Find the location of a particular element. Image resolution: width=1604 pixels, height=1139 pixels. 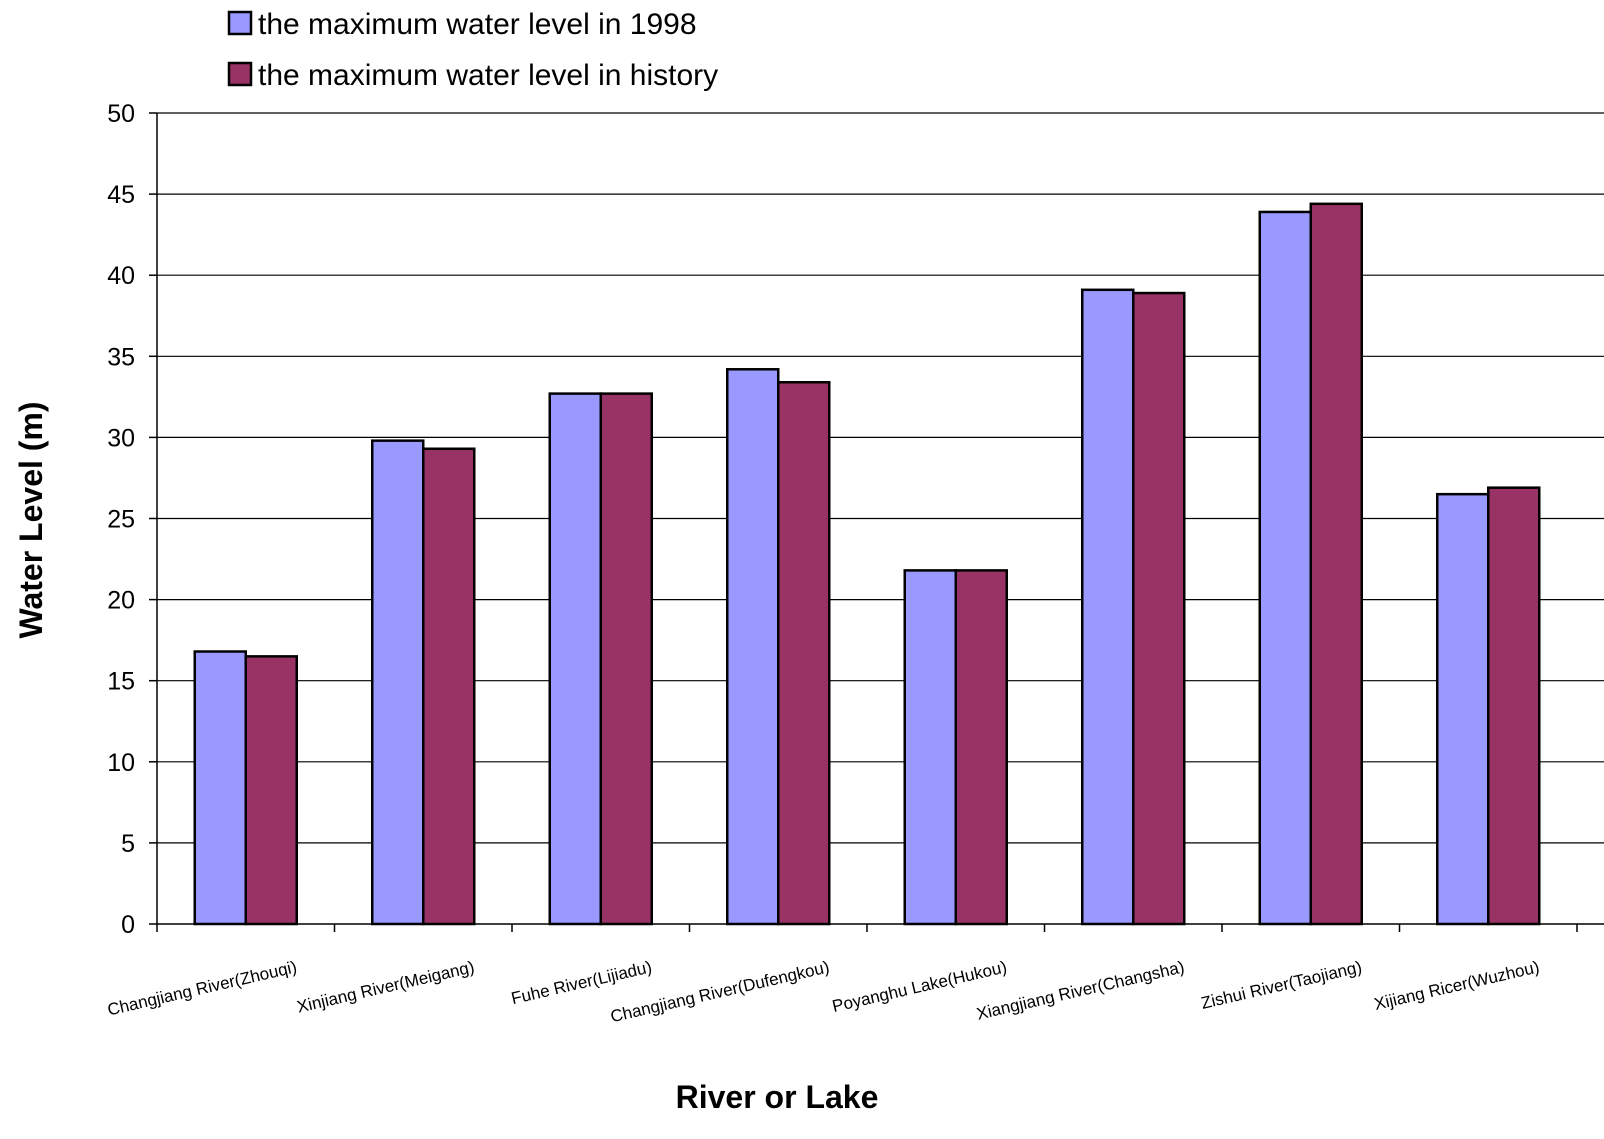

x-tick-label: Fuhe River(Lijiadu) is located at coordinates (581, 982).